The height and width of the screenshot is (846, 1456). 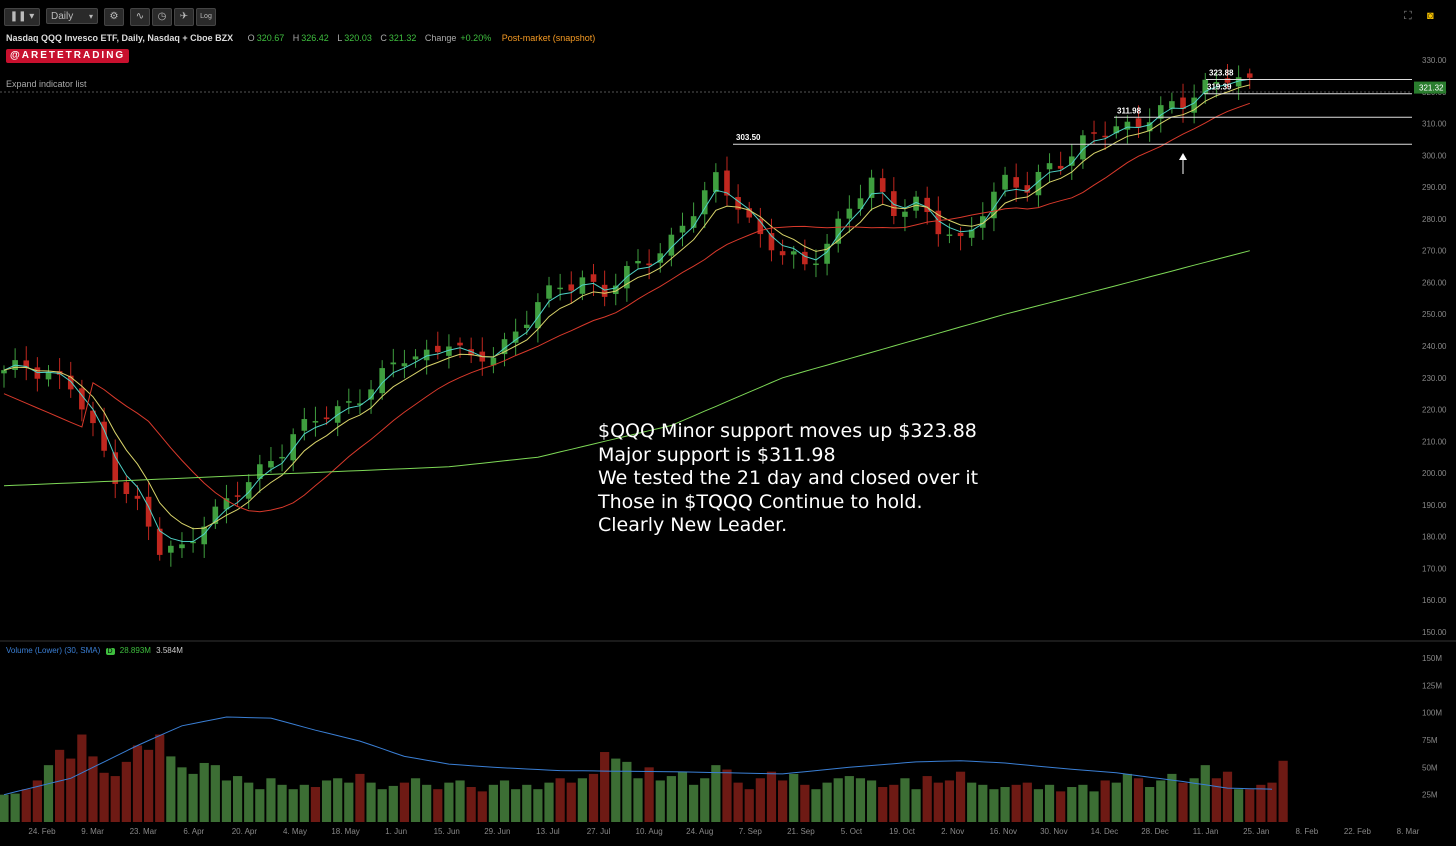 I want to click on candles-icon: ❚❚ ▾, so click(x=22, y=16).